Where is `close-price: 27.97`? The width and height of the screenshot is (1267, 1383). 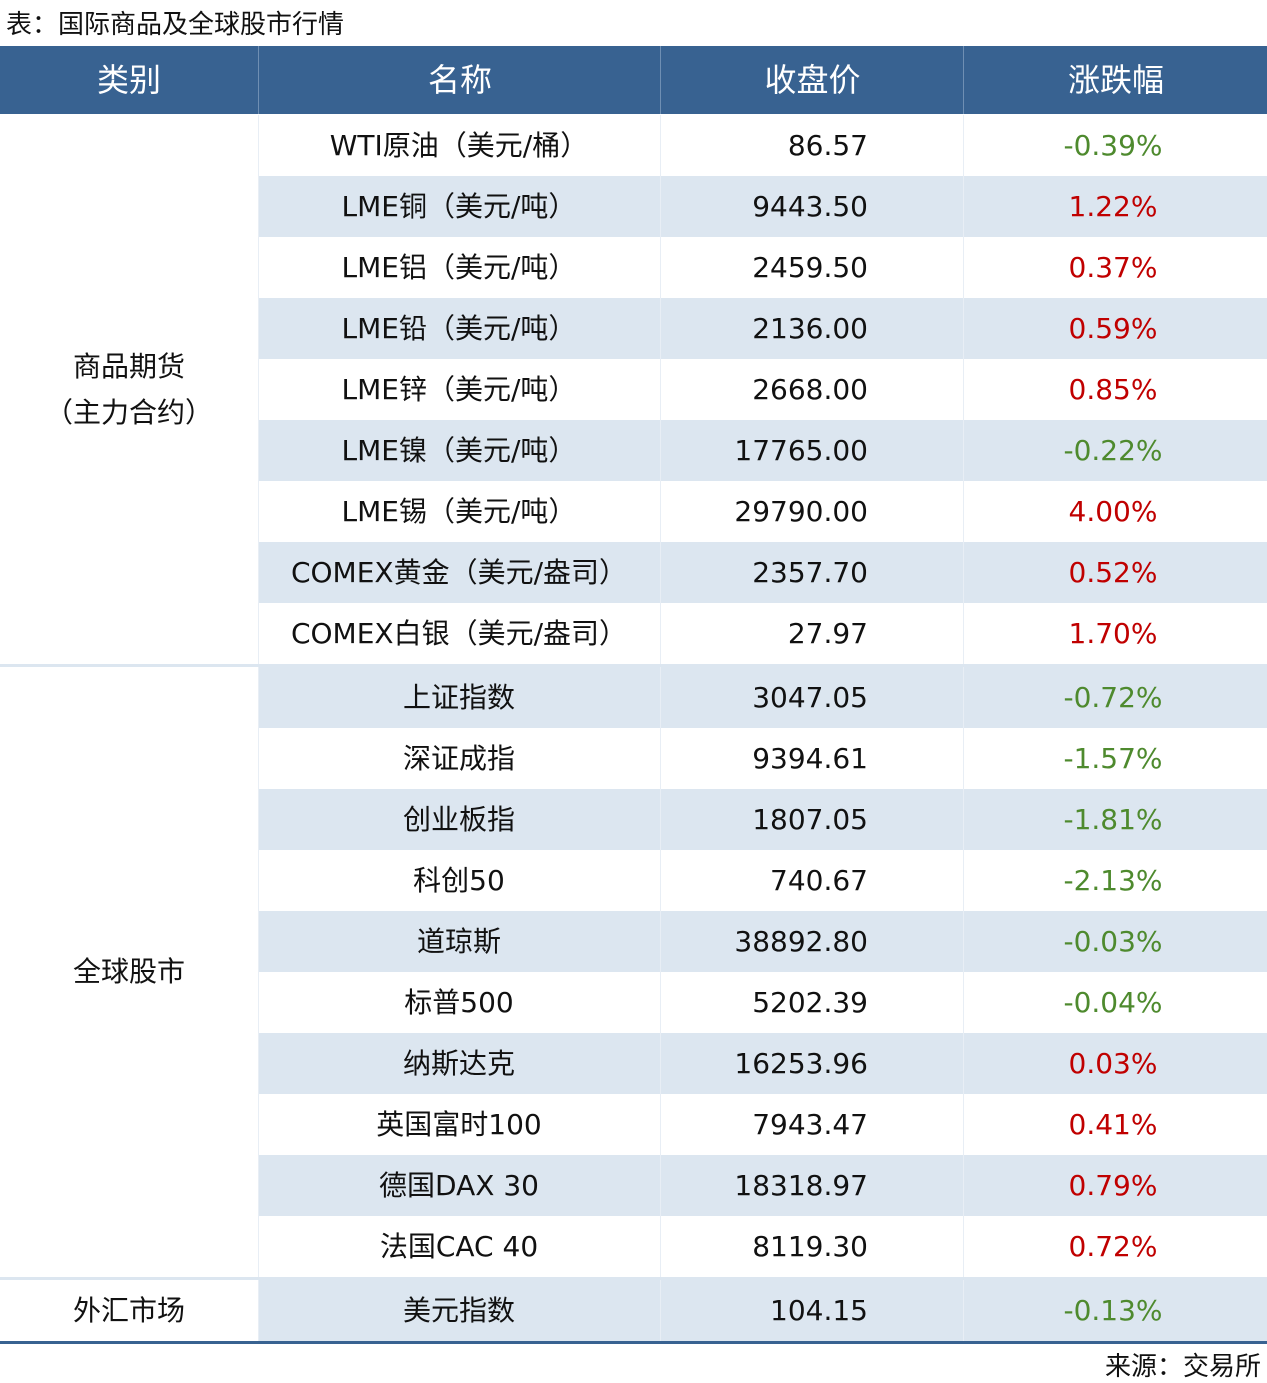
close-price: 27.97 is located at coordinates (827, 633).